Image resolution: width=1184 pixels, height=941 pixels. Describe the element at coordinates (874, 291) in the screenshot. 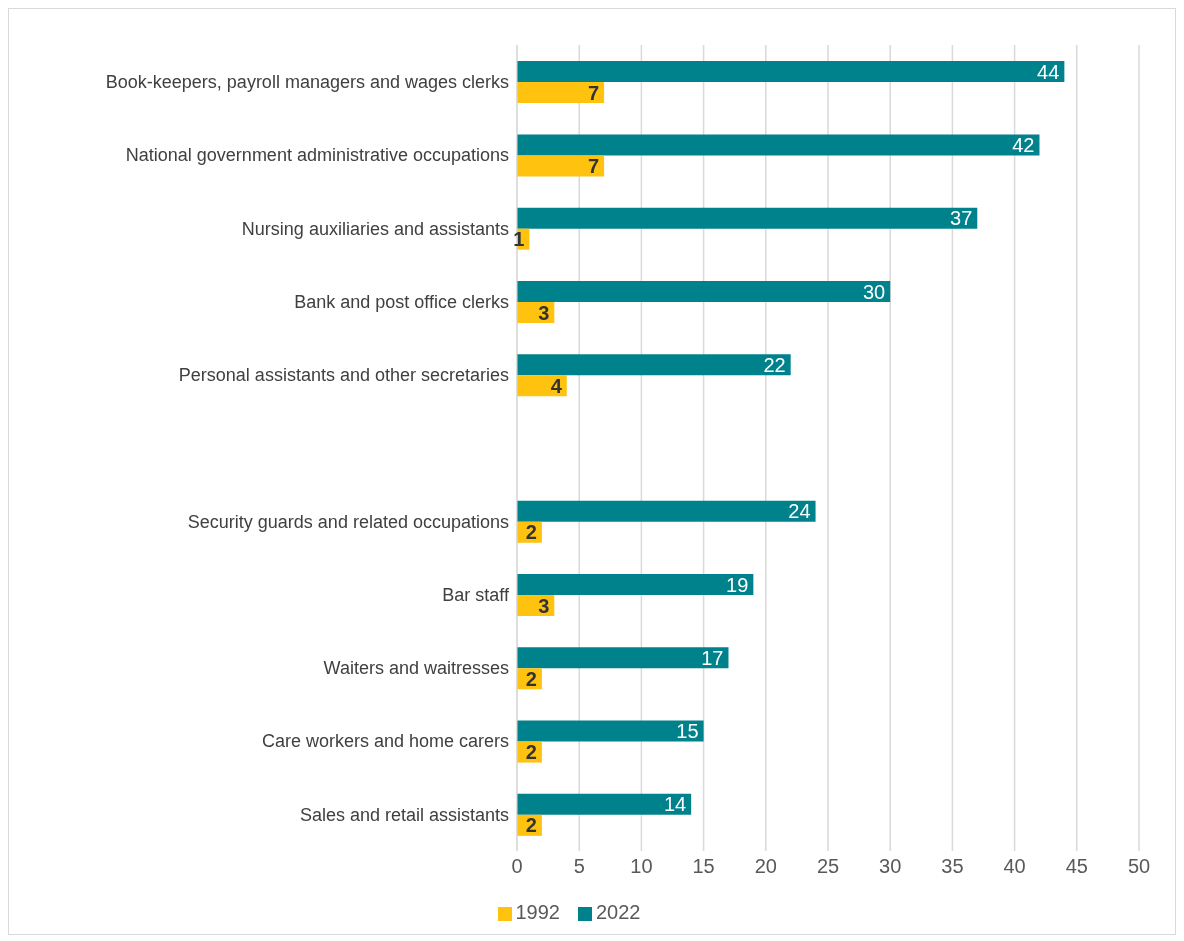

I see `data-label: 30` at that location.